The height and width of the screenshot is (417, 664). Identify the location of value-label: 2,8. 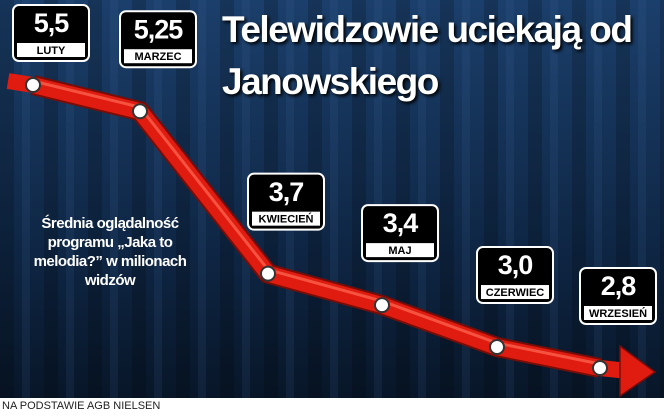
(619, 286).